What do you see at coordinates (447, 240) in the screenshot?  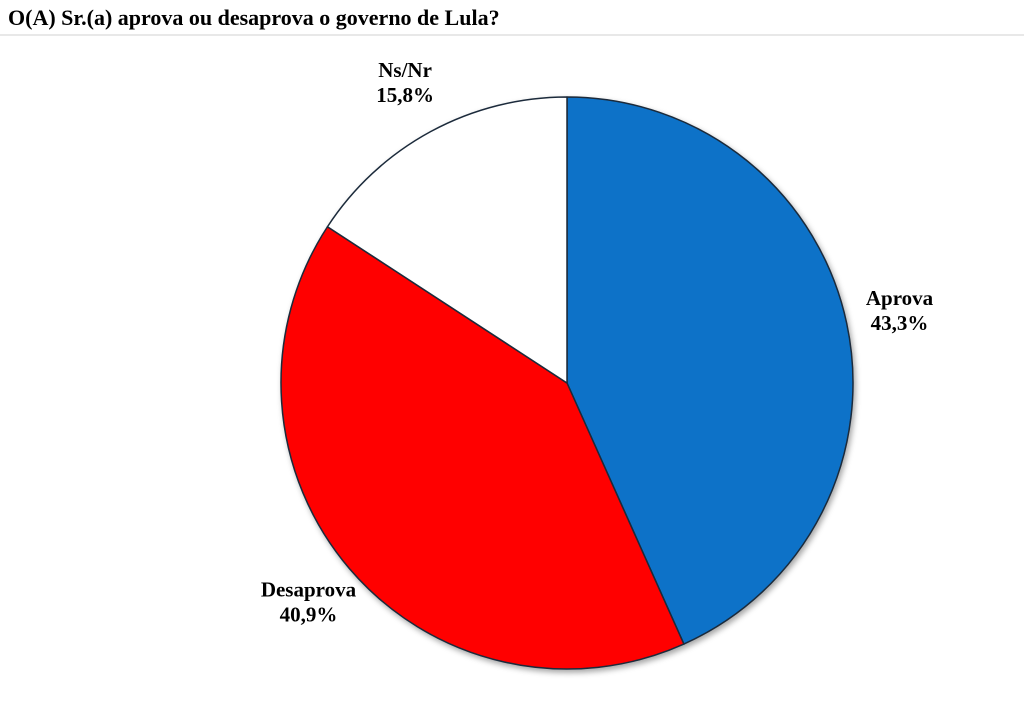 I see `pie-slice` at bounding box center [447, 240].